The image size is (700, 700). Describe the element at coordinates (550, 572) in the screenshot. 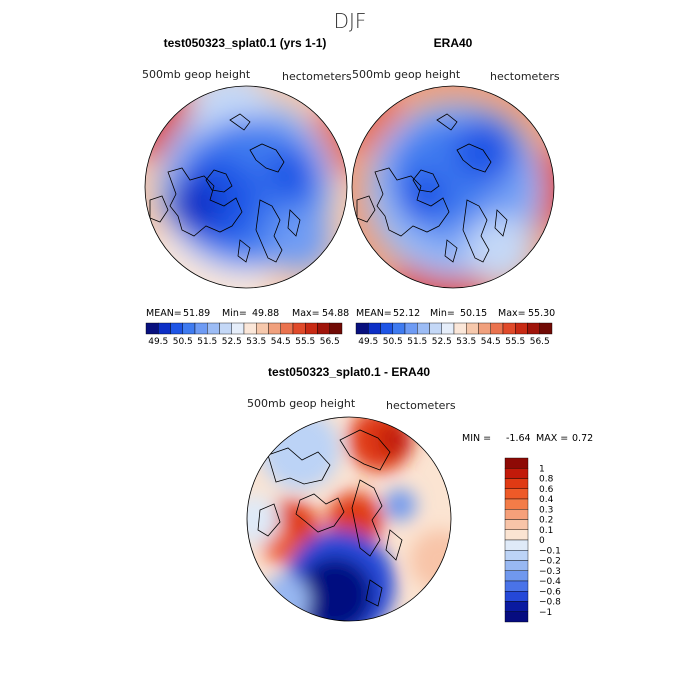

I see `panel-difference-colorbar-tick: −0.3` at that location.